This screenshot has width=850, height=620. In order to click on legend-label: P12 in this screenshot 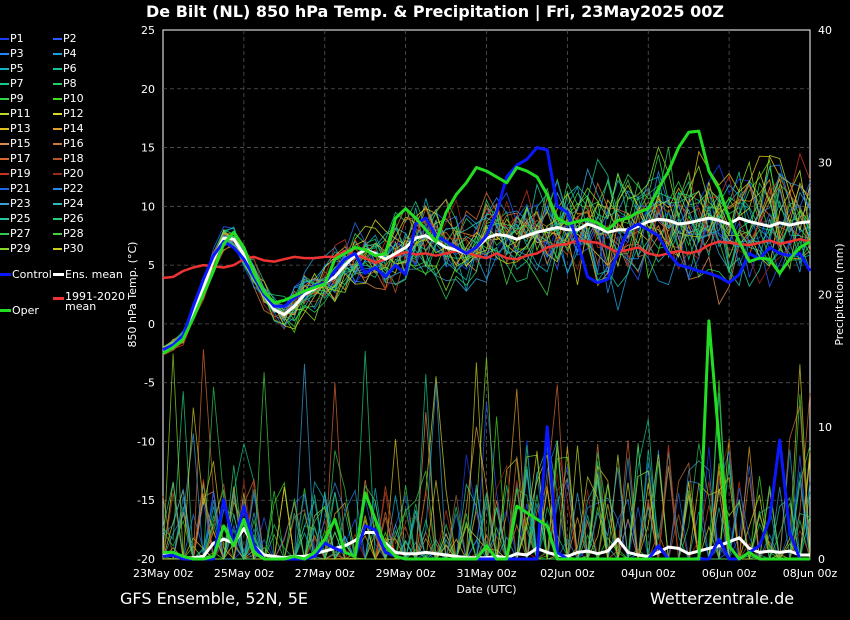, I will do `click(73, 113)`.